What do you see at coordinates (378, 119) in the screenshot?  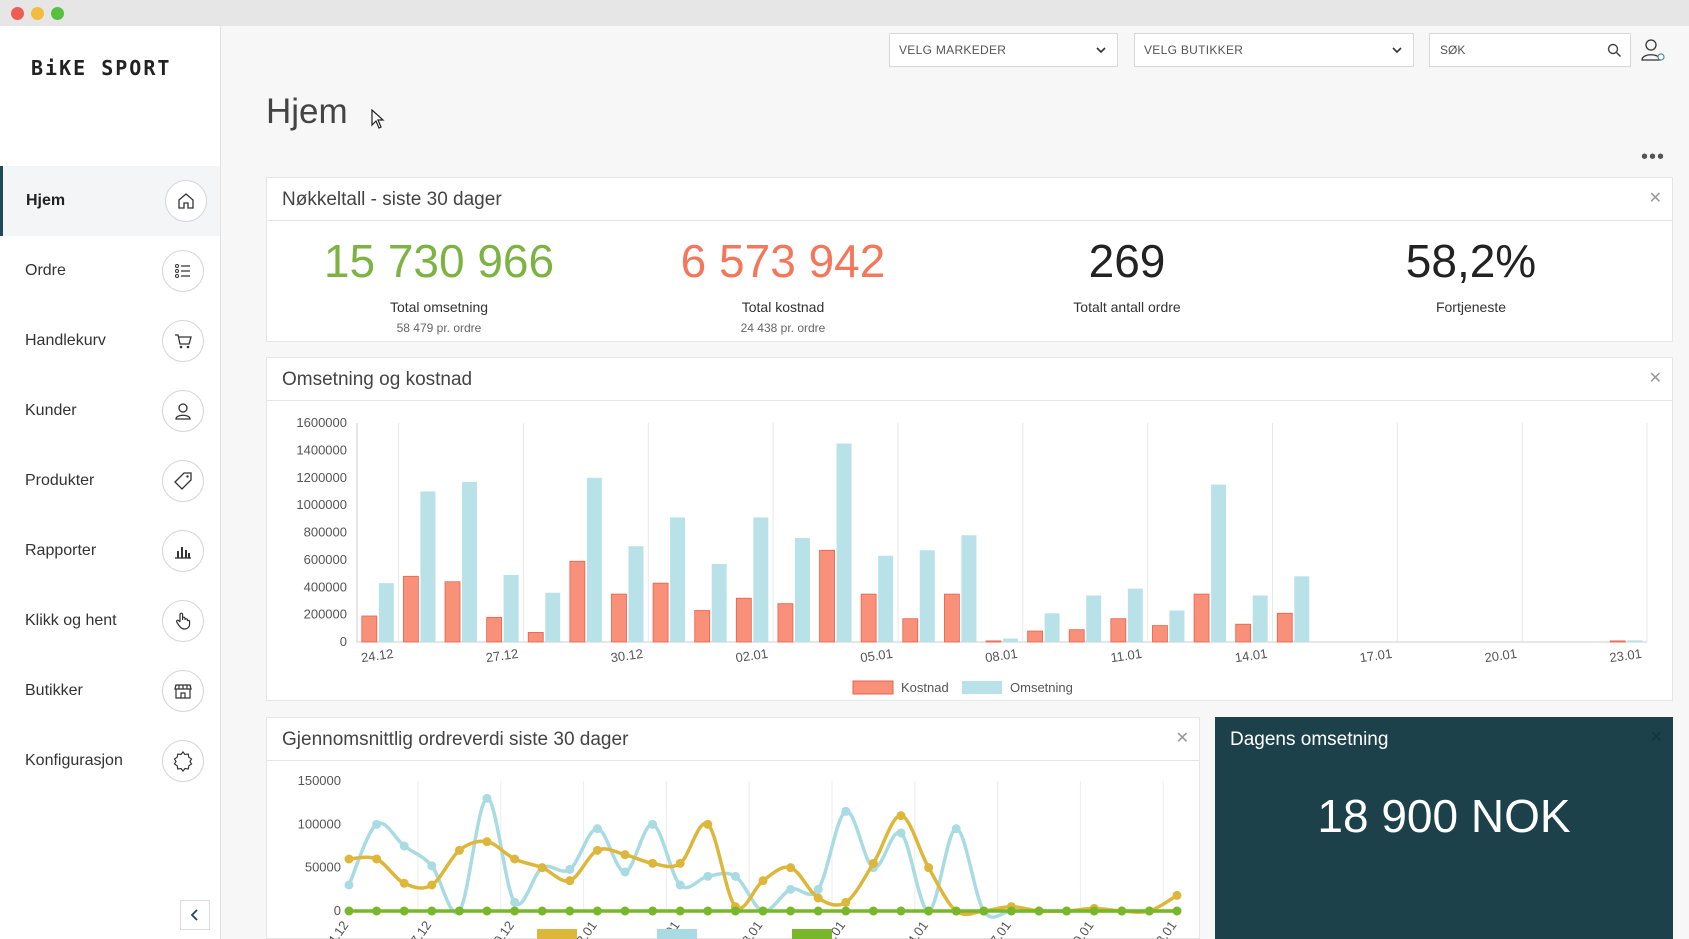 I see `mouse-cursor-icon` at bounding box center [378, 119].